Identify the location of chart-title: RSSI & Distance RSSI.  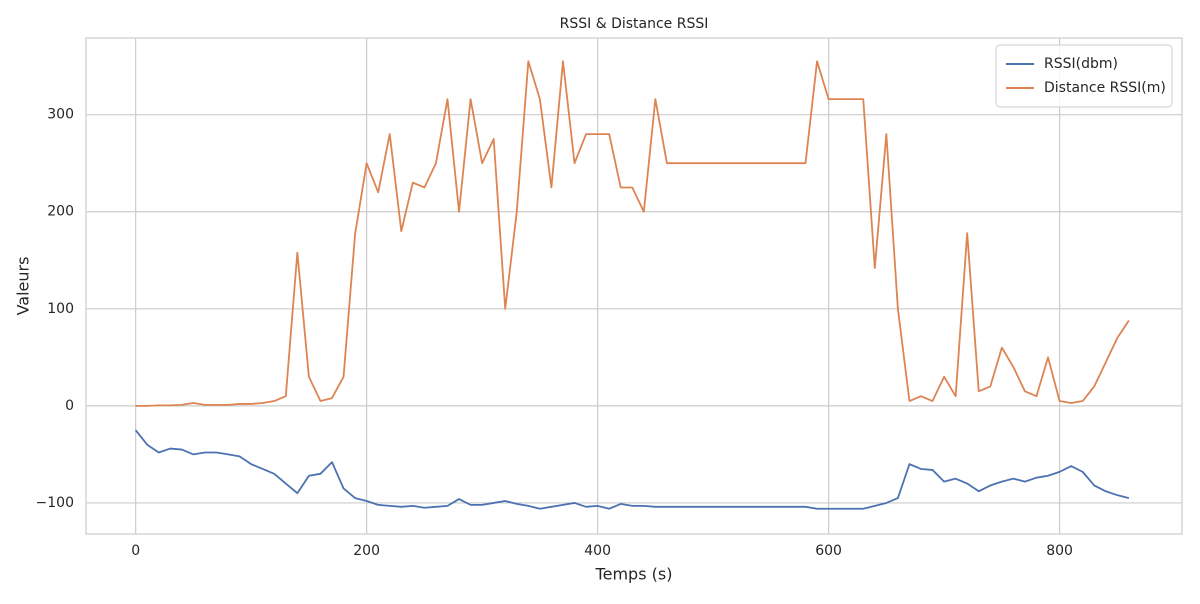
(634, 24).